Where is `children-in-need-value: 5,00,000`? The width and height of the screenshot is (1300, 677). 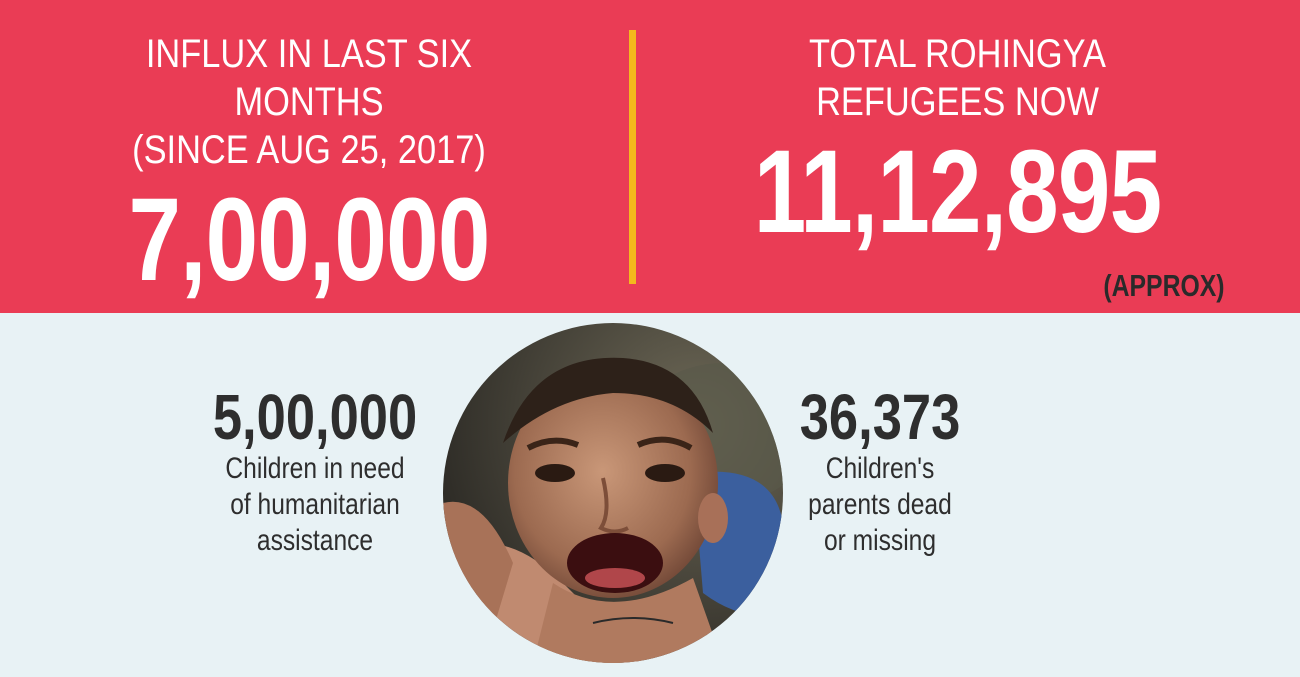
children-in-need-value: 5,00,000 is located at coordinates (315, 417).